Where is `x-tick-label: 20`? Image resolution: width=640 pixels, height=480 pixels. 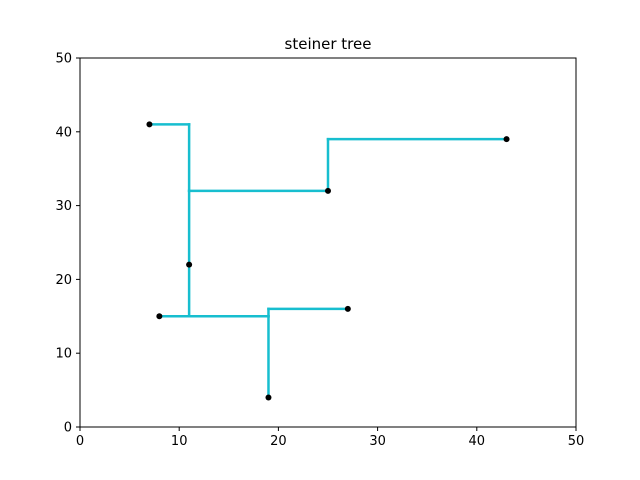 x-tick-label: 20 is located at coordinates (278, 441).